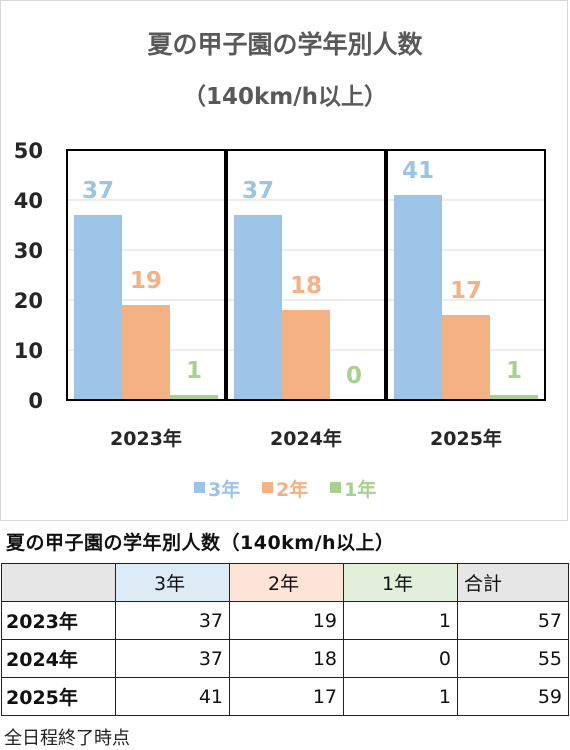 Image resolution: width=570 pixels, height=750 pixels. I want to click on table-header-row: 3年 2年 1年 合計, so click(285, 582).